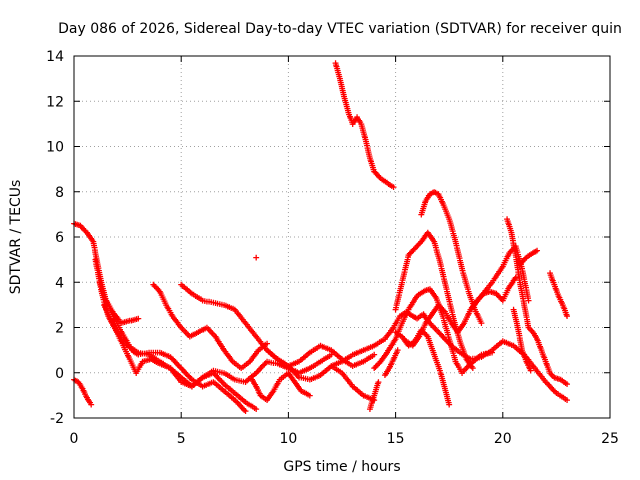 Image resolution: width=640 pixels, height=480 pixels. I want to click on series-track-21: +++++++++++++, so click(529, 257).